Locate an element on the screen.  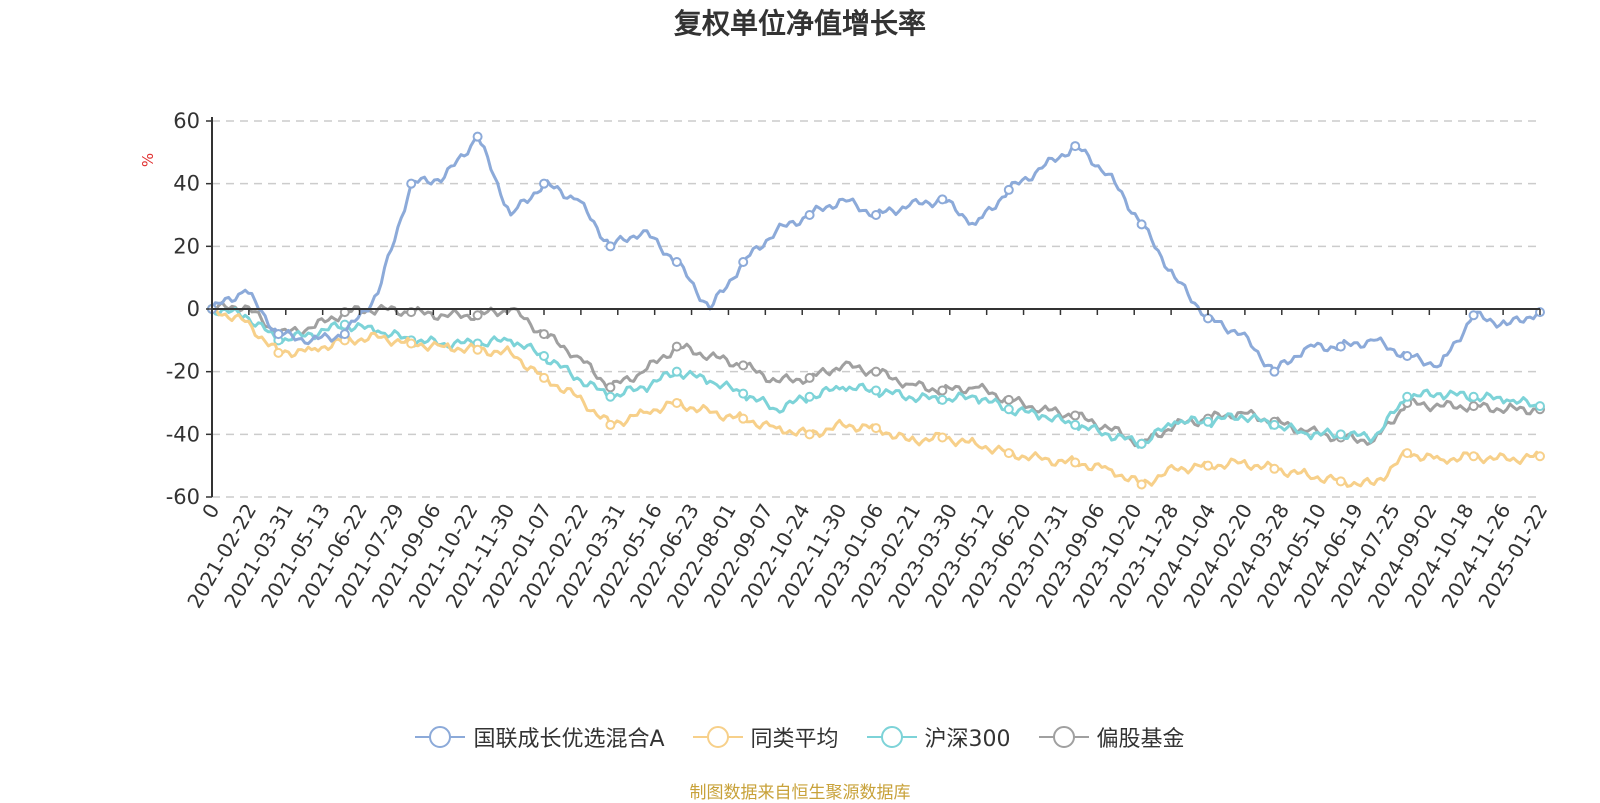
legend: 国联成长优选混合A 同类平均 沪深300 偏股基金 is located at coordinates (800, 737).